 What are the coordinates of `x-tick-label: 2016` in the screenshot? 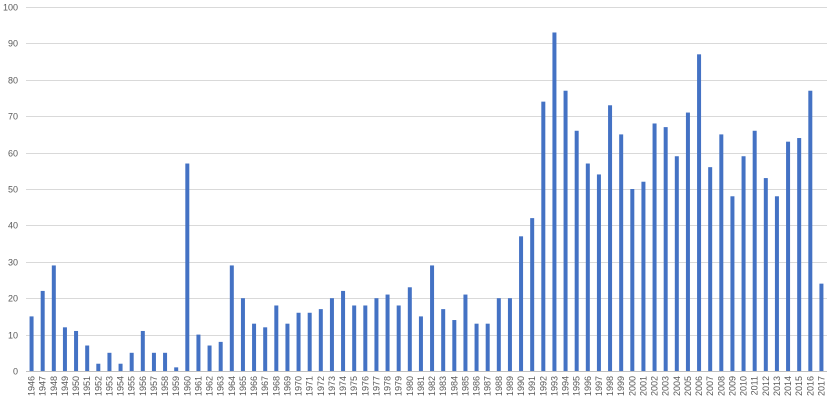 It's located at (810, 386).